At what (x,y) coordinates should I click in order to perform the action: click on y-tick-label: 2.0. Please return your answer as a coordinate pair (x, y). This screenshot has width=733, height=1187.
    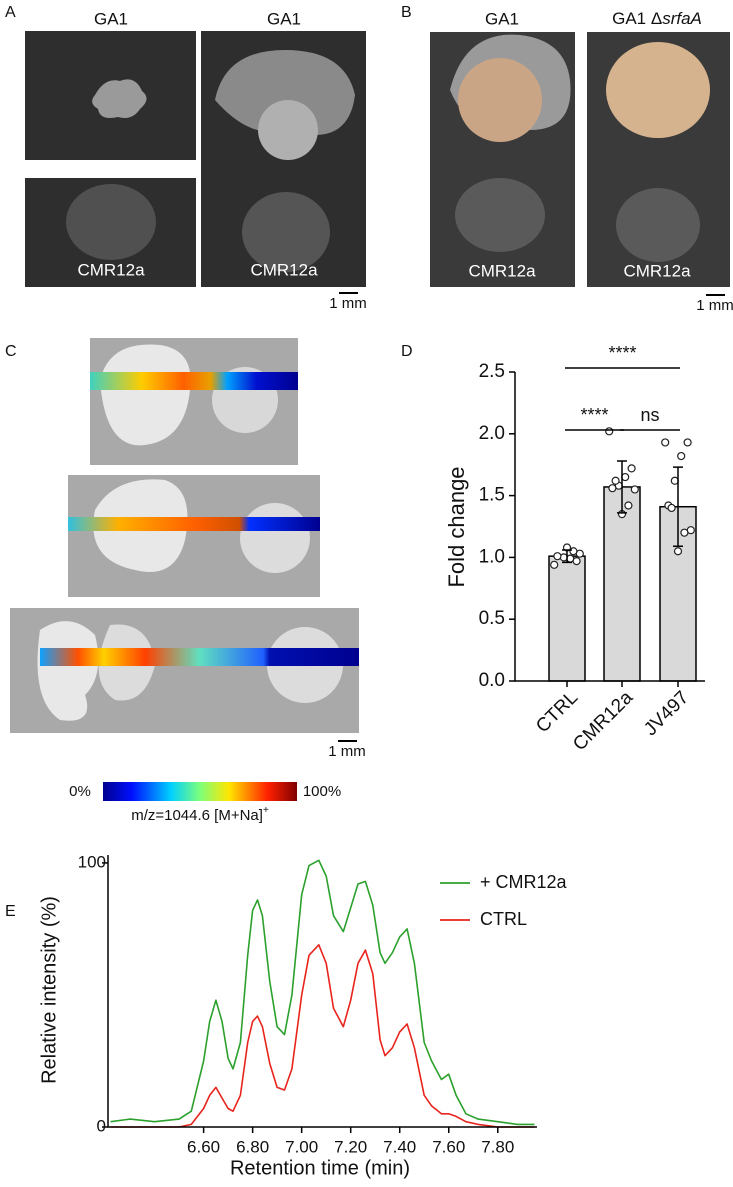
    Looking at the image, I should click on (492, 433).